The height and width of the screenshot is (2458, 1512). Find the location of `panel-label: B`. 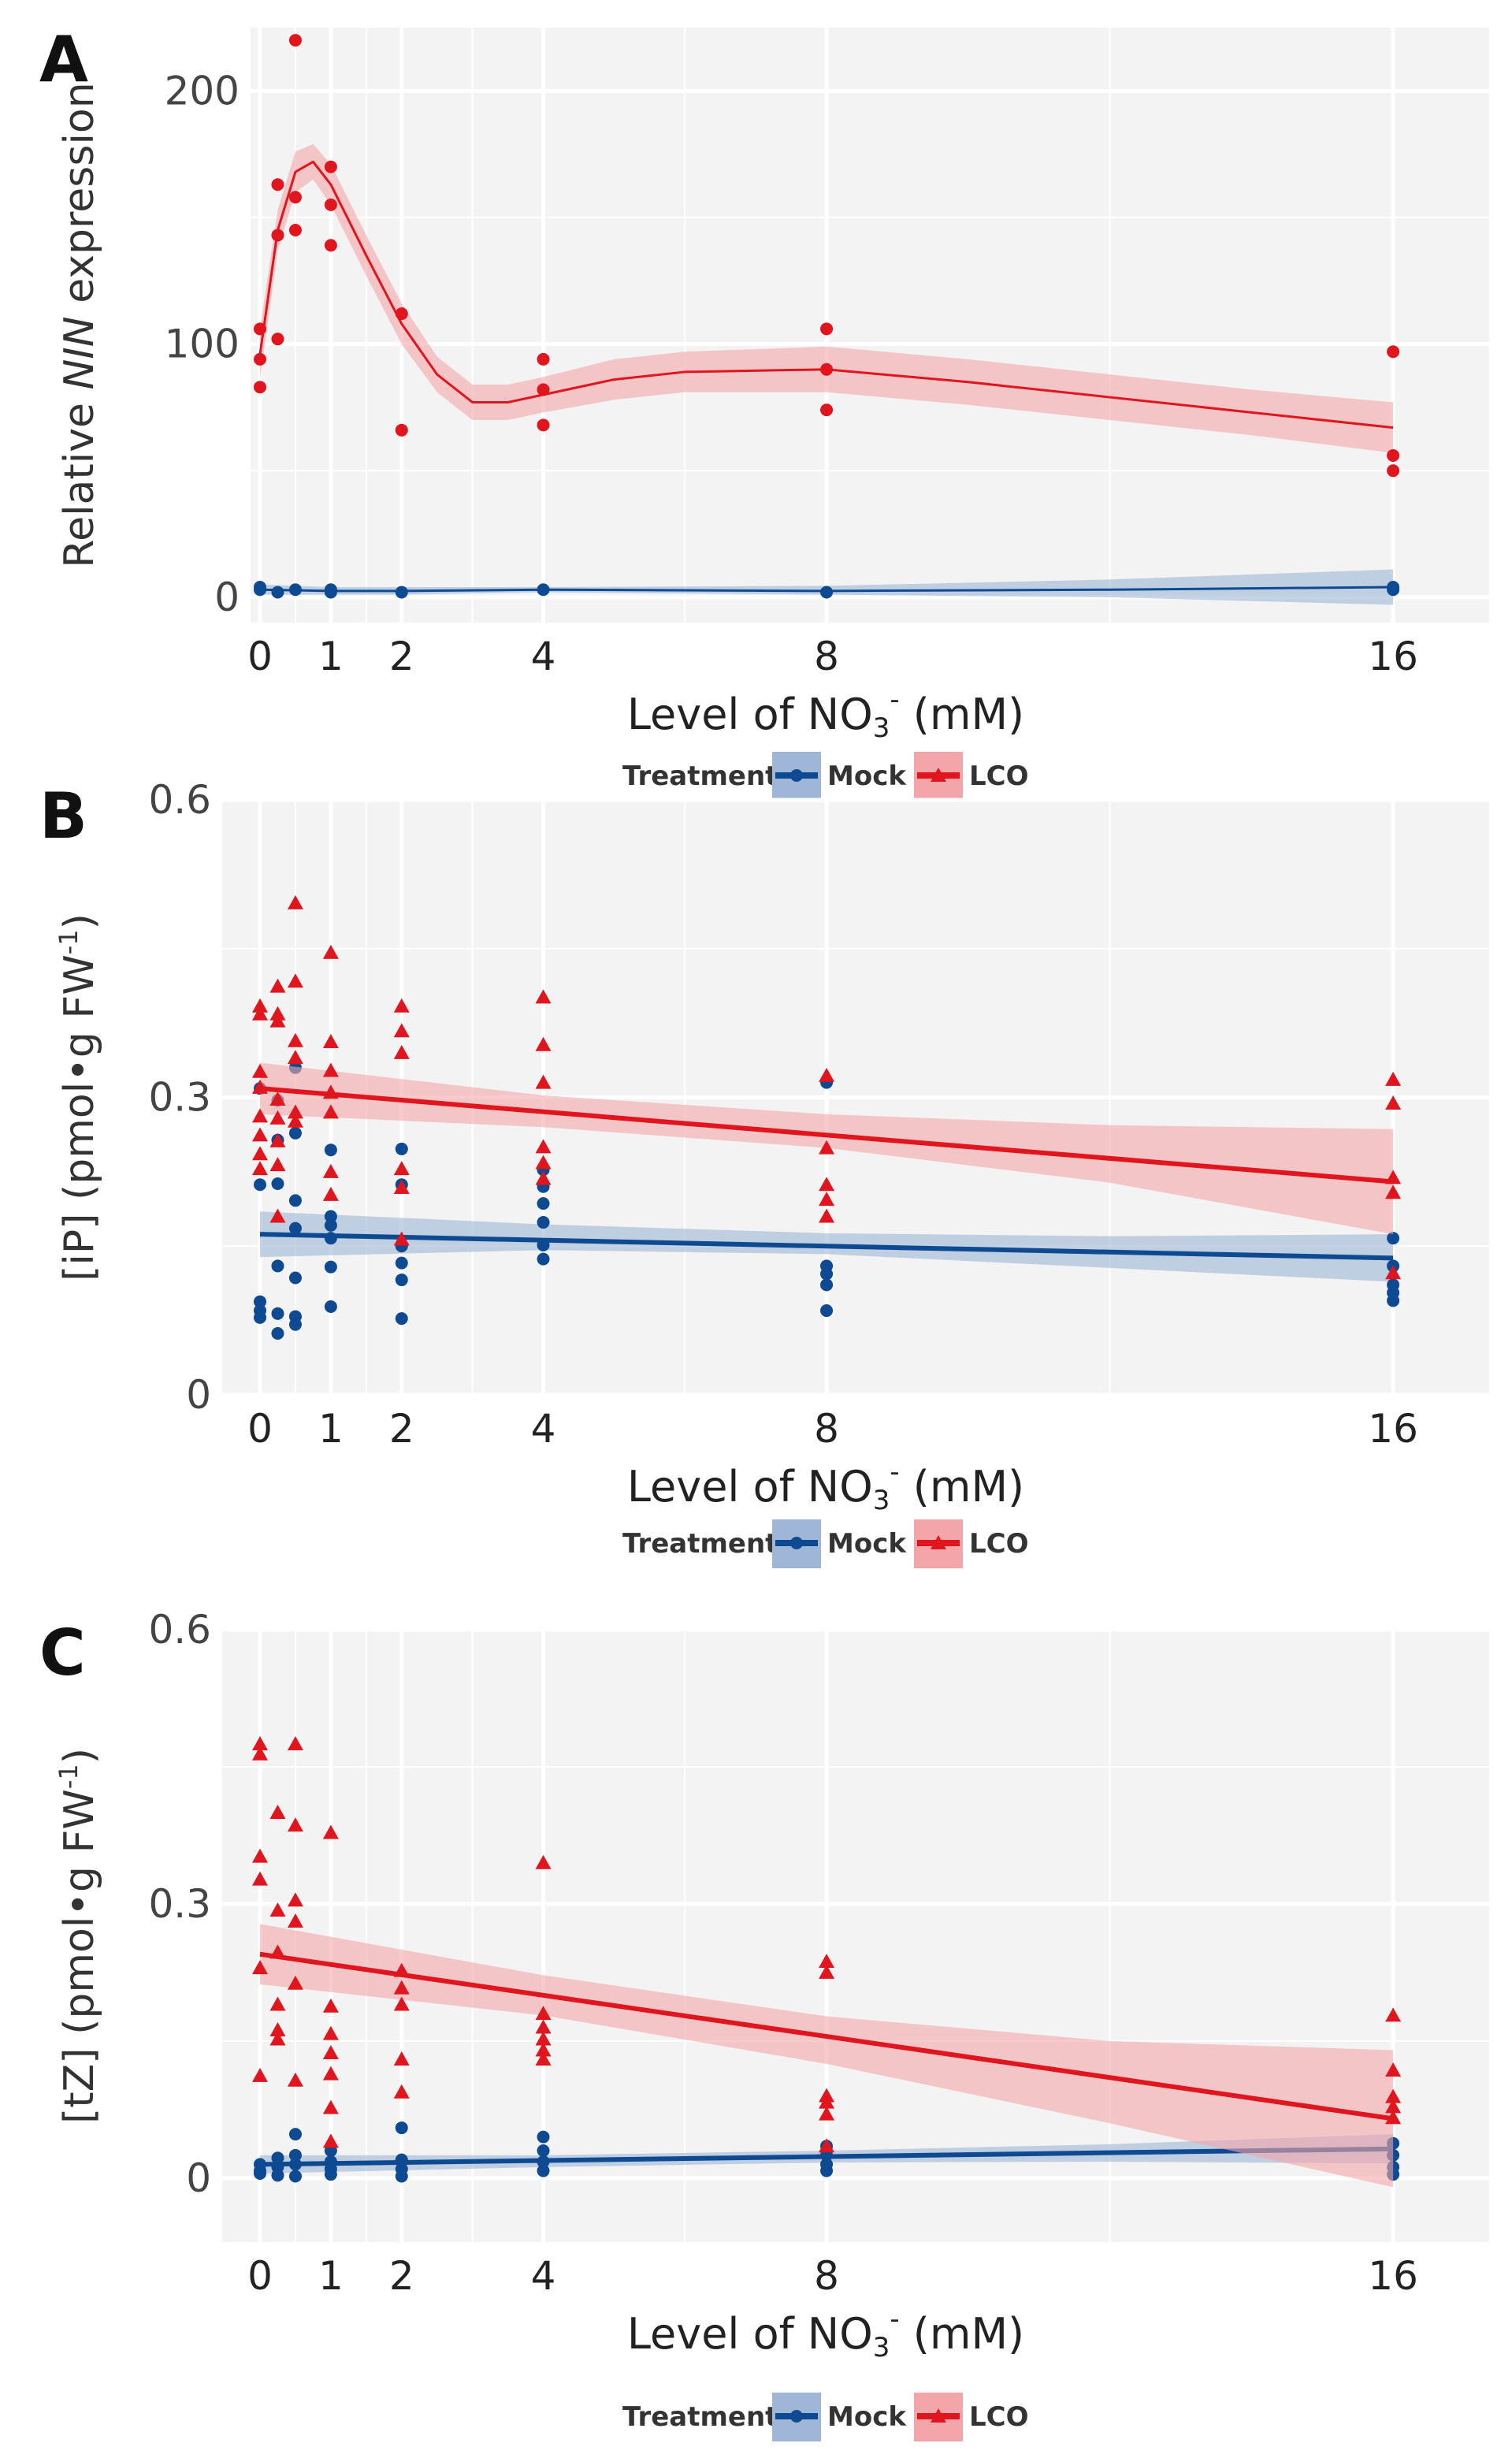

panel-label: B is located at coordinates (63, 816).